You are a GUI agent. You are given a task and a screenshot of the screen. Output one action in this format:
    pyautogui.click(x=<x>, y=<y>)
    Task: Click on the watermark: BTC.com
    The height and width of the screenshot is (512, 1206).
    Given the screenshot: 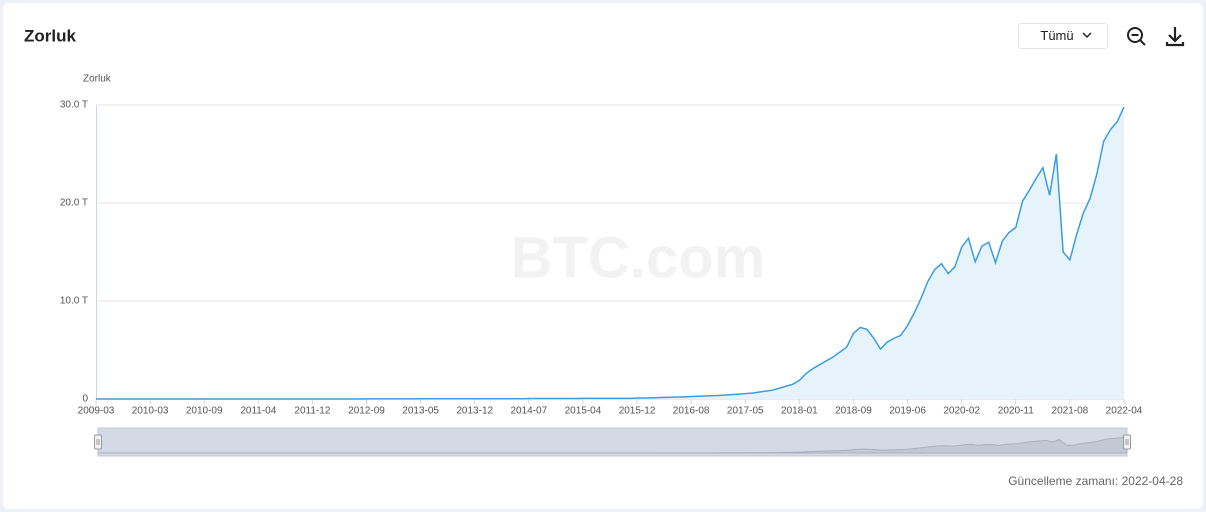 What is the action you would take?
    pyautogui.click(x=638, y=257)
    